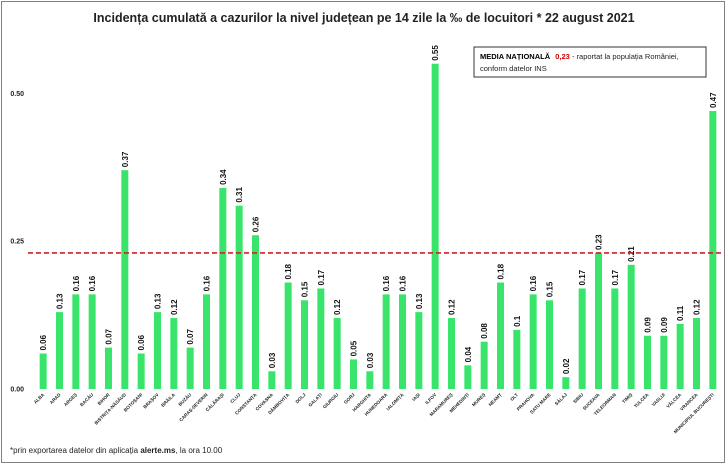 This screenshot has height=466, width=728. Describe the element at coordinates (354, 348) in the screenshot. I see `data-label: 0.05` at that location.